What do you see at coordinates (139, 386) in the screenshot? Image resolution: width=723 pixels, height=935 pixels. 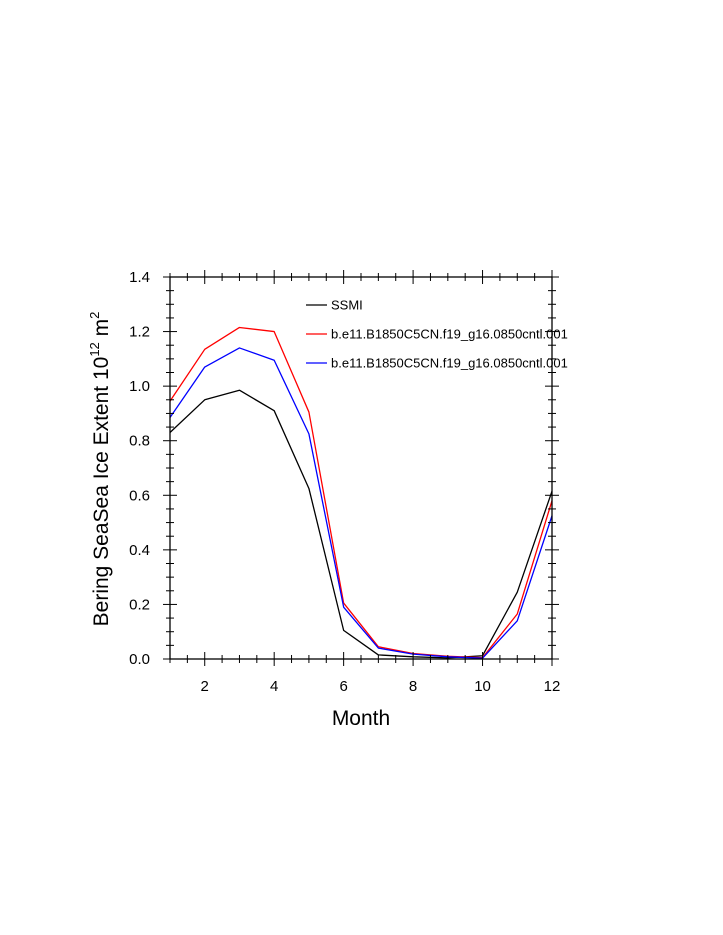 I see `y-tick-label: 1.0` at bounding box center [139, 386].